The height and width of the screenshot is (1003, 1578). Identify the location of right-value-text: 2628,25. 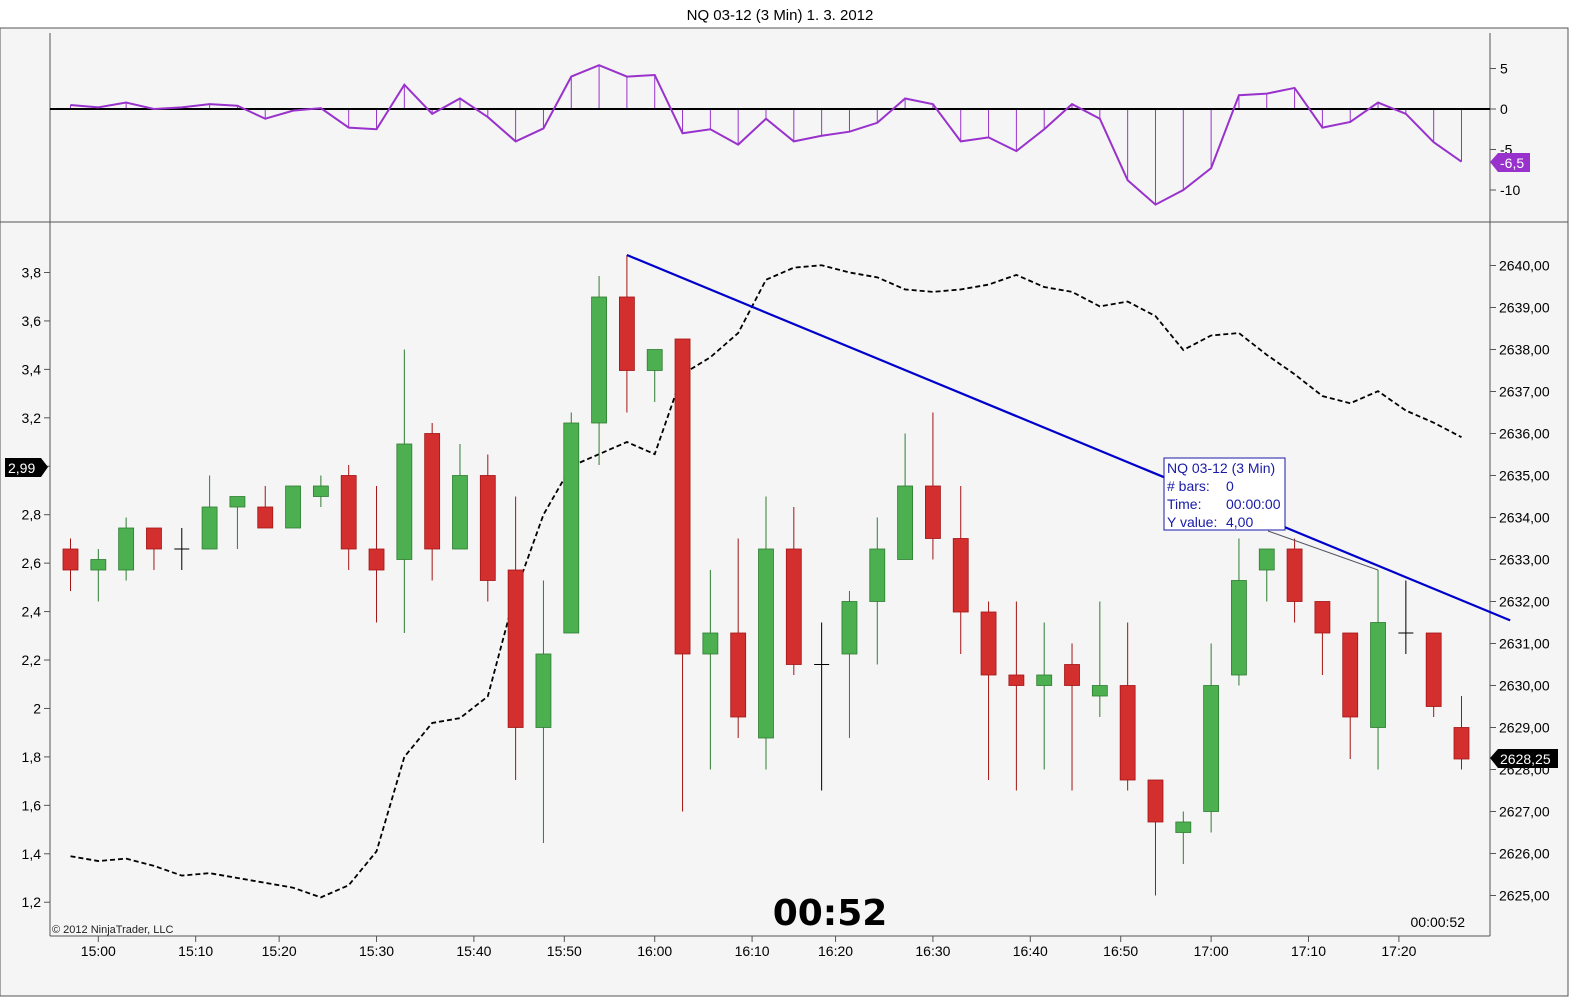
(1525, 759).